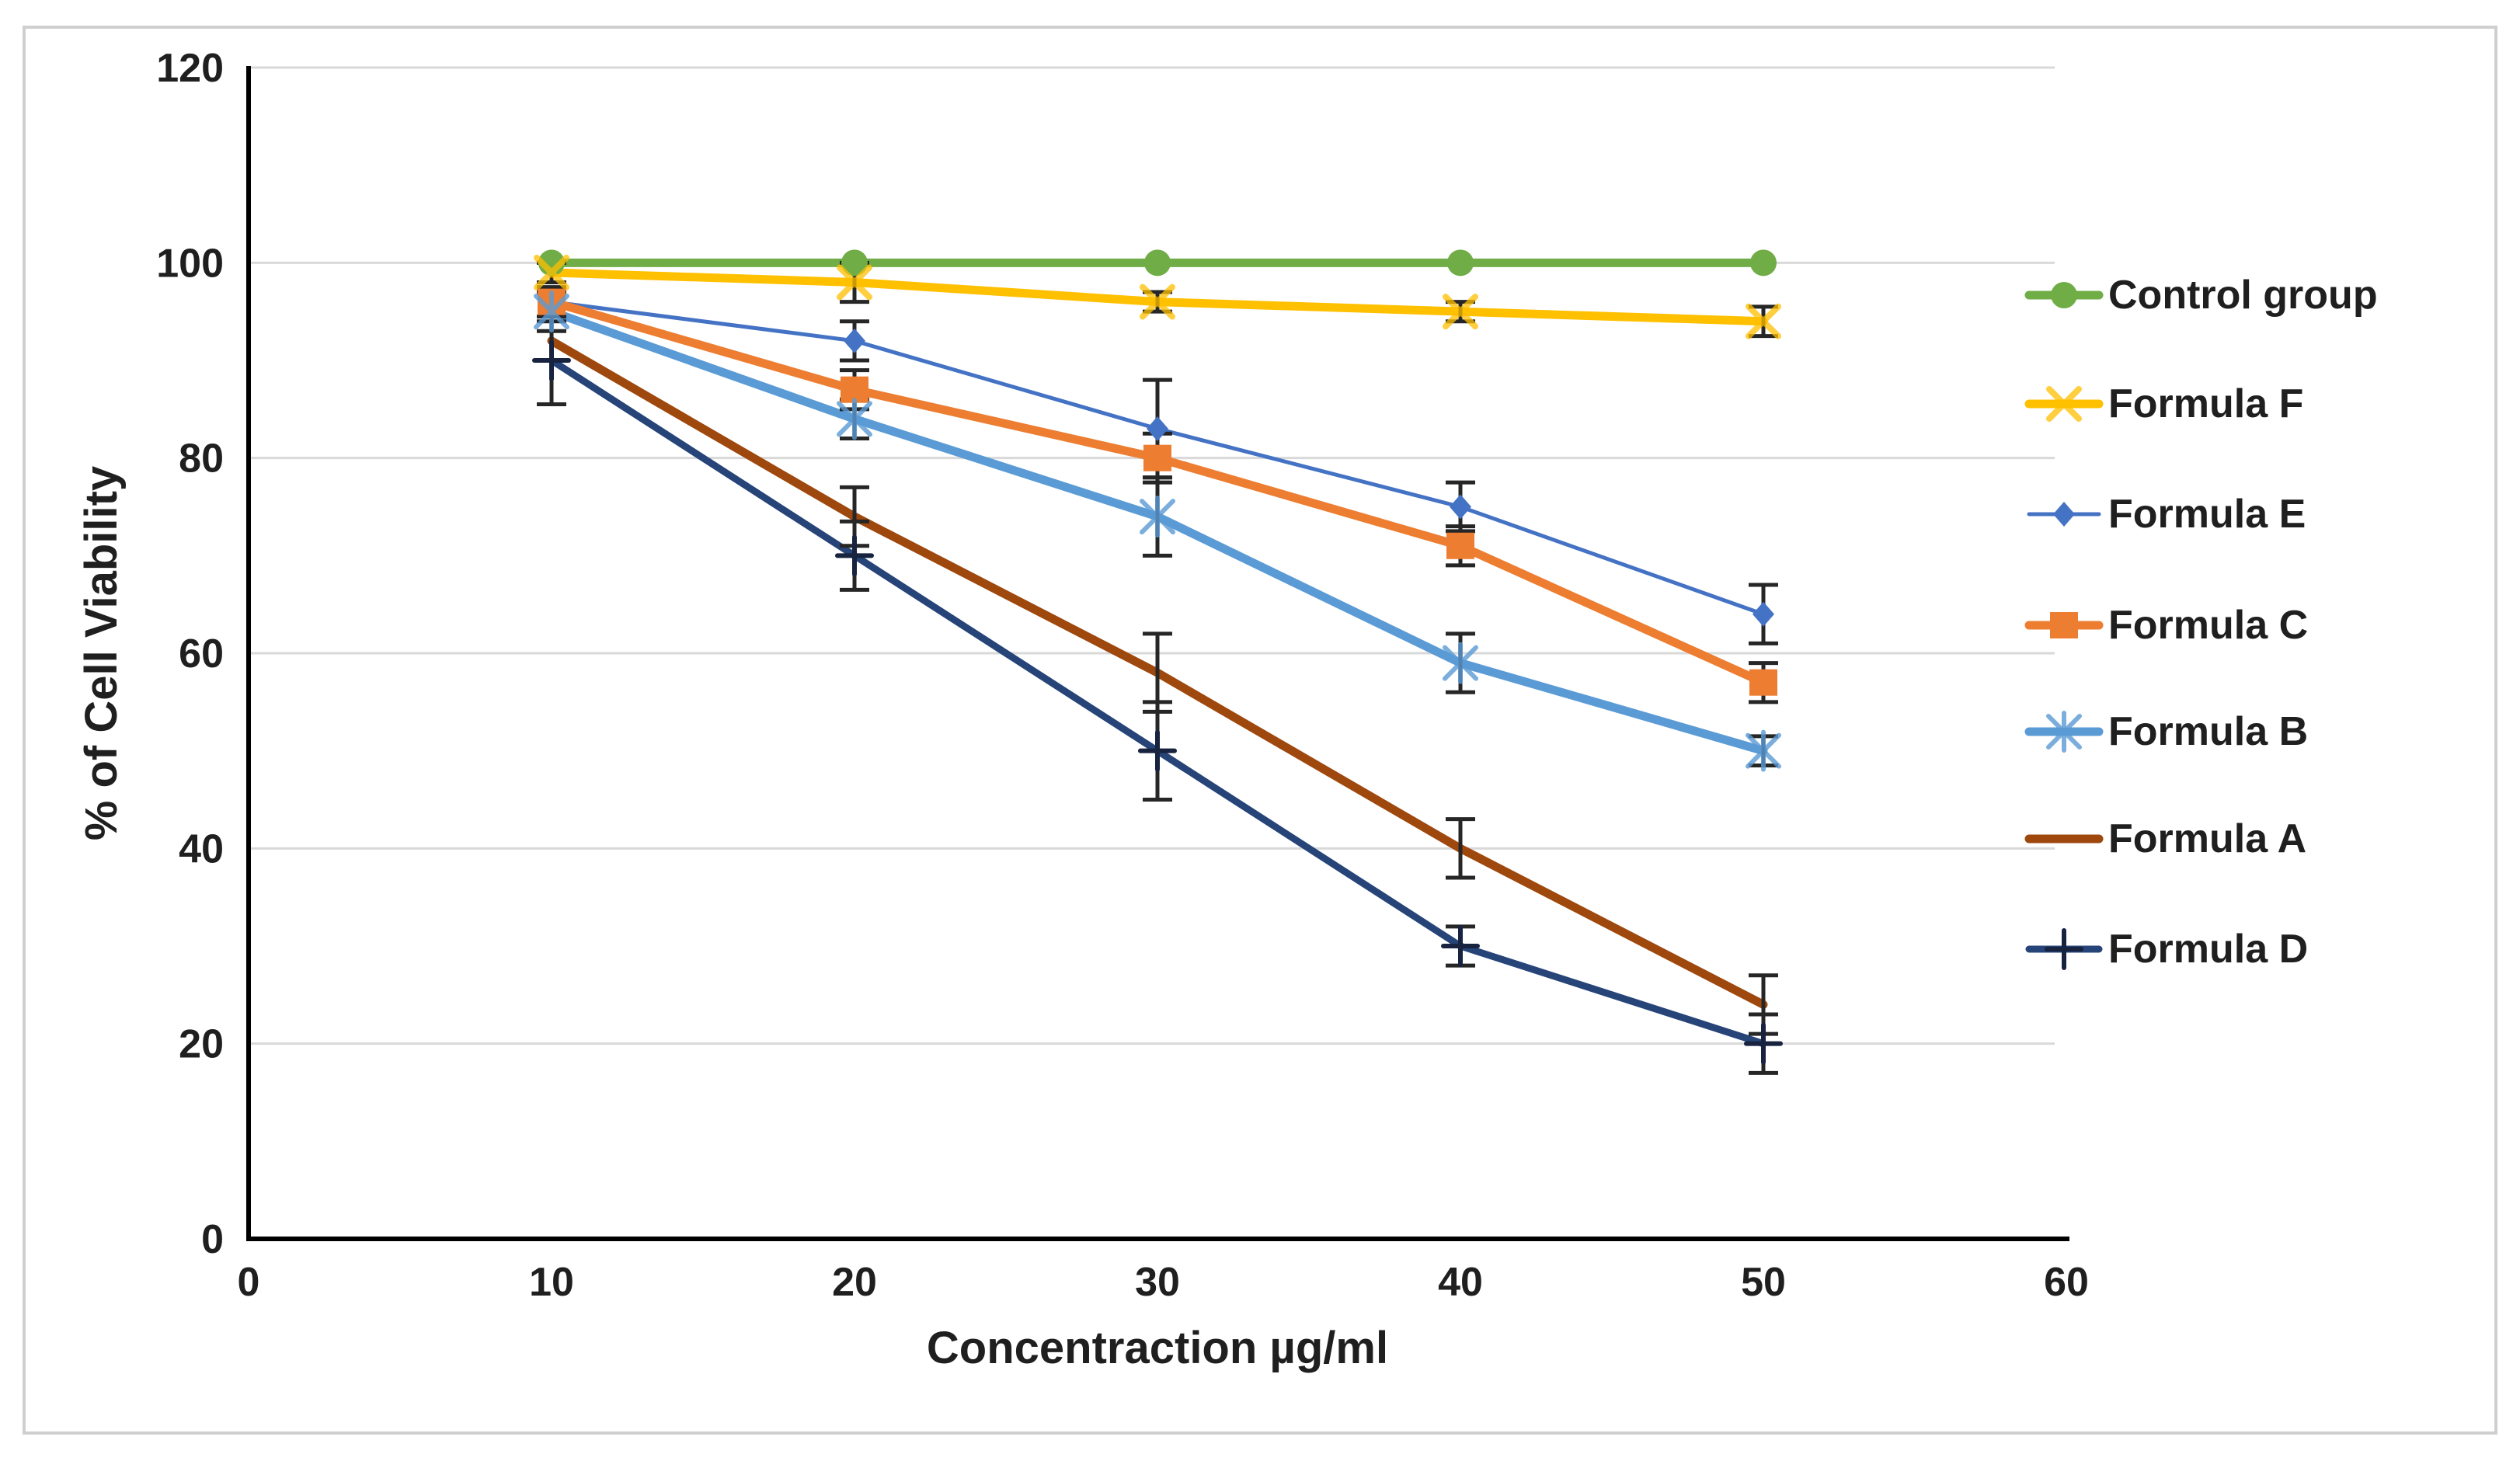  I want to click on marker-formula-c-x40, so click(1460, 545).